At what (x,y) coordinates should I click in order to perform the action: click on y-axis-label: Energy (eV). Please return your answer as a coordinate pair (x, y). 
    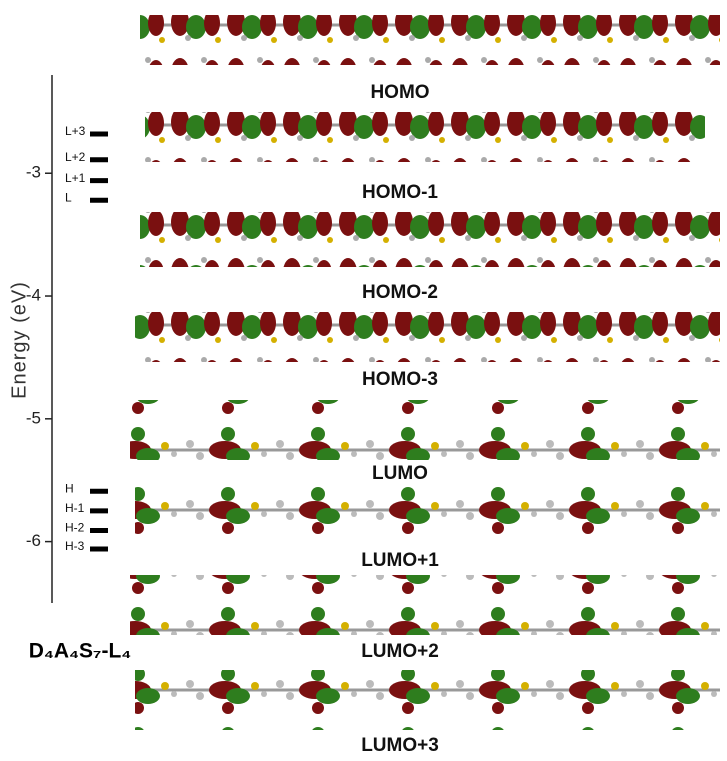
    Looking at the image, I should click on (19, 340).